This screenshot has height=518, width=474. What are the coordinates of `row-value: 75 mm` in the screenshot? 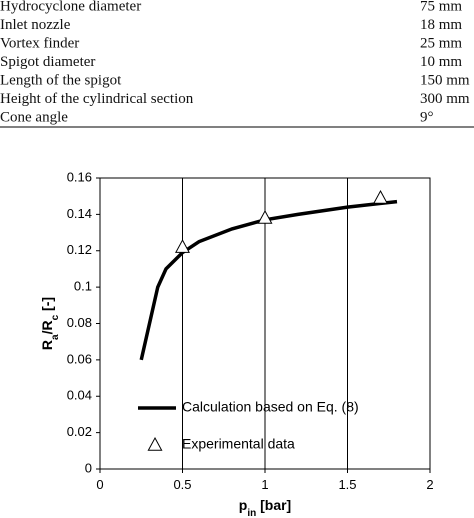 It's located at (441, 7).